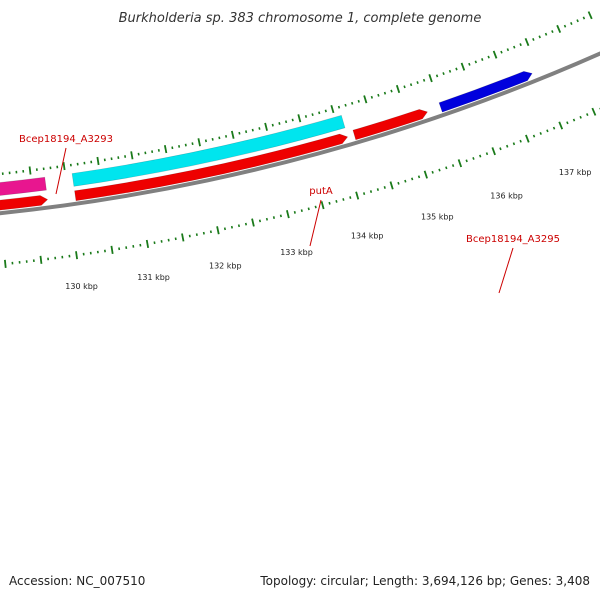 This screenshot has height=600, width=600. Describe the element at coordinates (225, 266) in the screenshot. I see `scale-label: 132 kbp` at that location.